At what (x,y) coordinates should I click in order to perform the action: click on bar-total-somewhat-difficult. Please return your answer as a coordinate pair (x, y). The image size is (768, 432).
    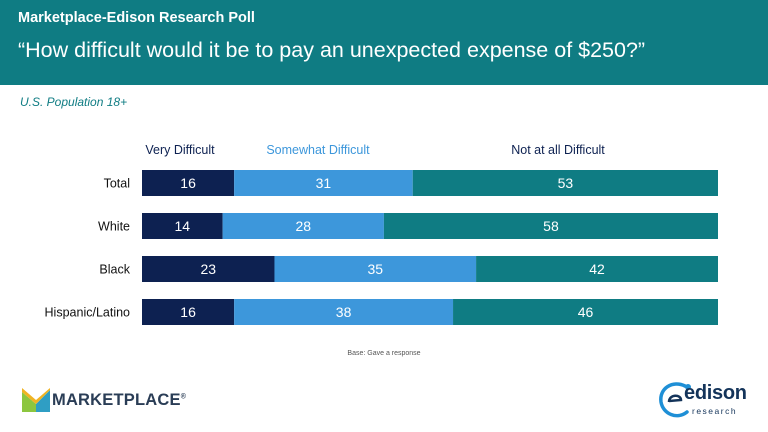
    Looking at the image, I should click on (323, 183).